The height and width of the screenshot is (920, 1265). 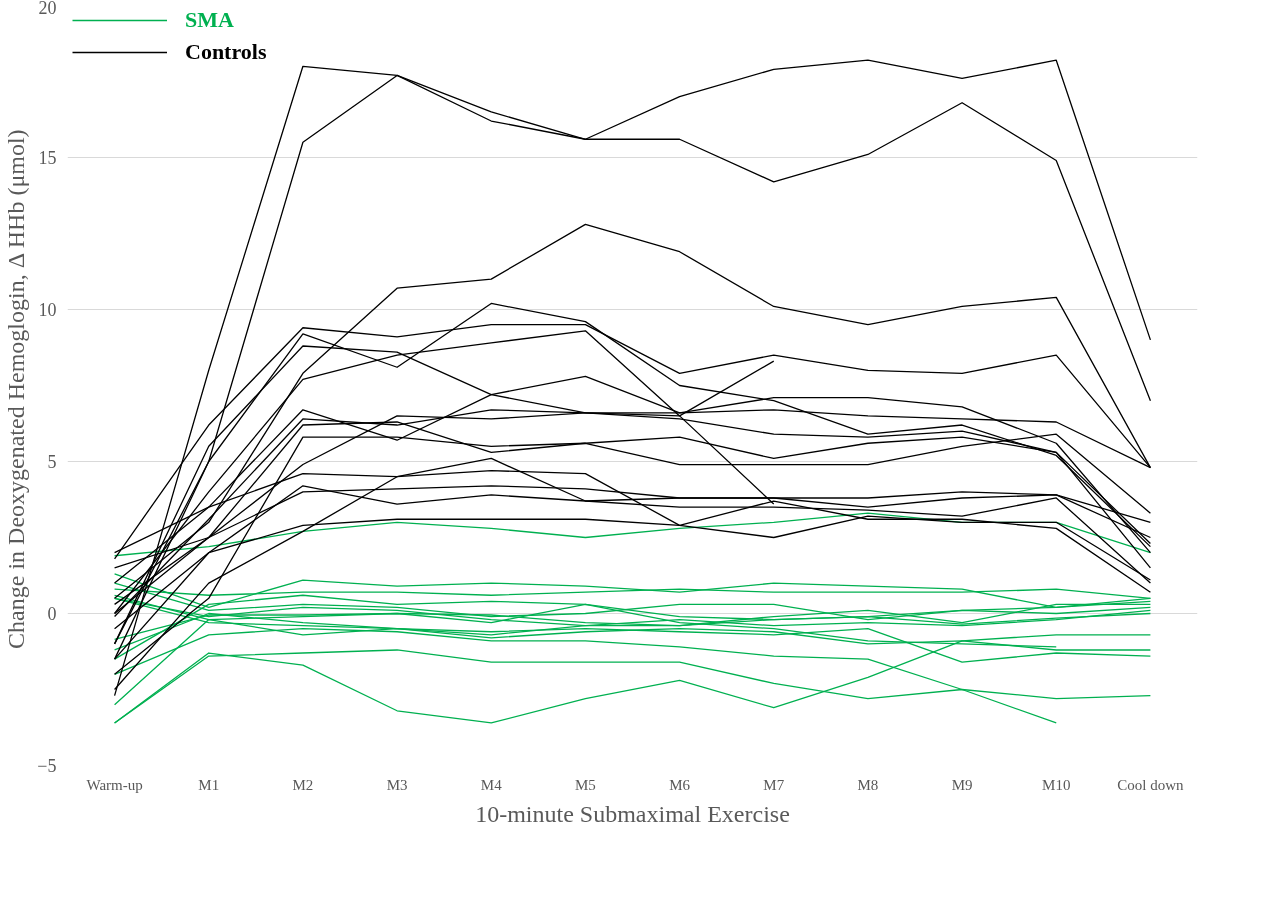 What do you see at coordinates (585, 784) in the screenshot?
I see `x-tick-label: M5` at bounding box center [585, 784].